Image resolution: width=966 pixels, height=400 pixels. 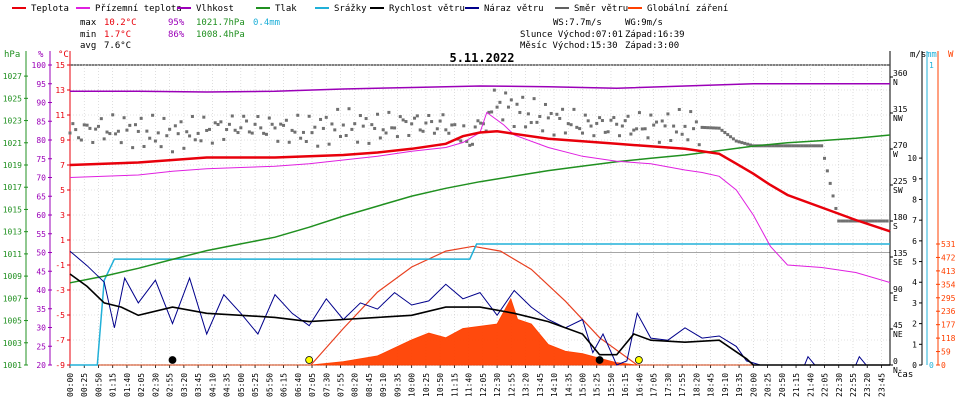 I want to click on marker-moon, so click(x=172, y=360).